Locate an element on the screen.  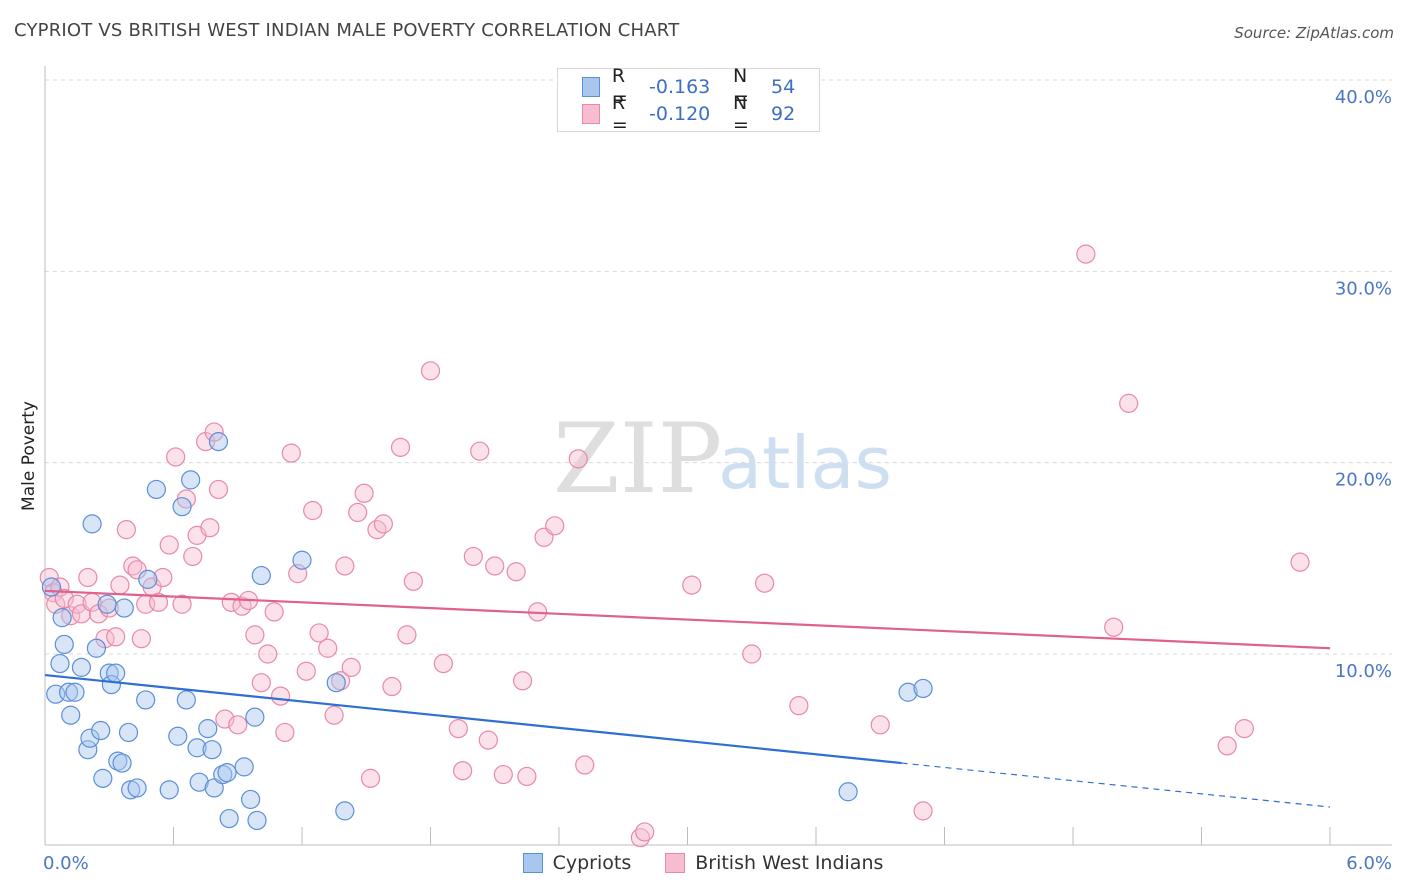
watermark-atlas: atlas is located at coordinates (805, 463).